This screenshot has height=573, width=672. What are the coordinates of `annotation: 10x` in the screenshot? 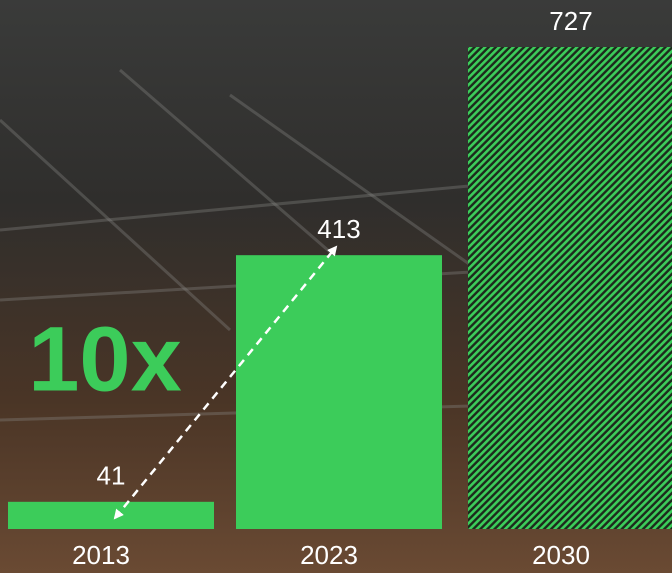 It's located at (105, 359).